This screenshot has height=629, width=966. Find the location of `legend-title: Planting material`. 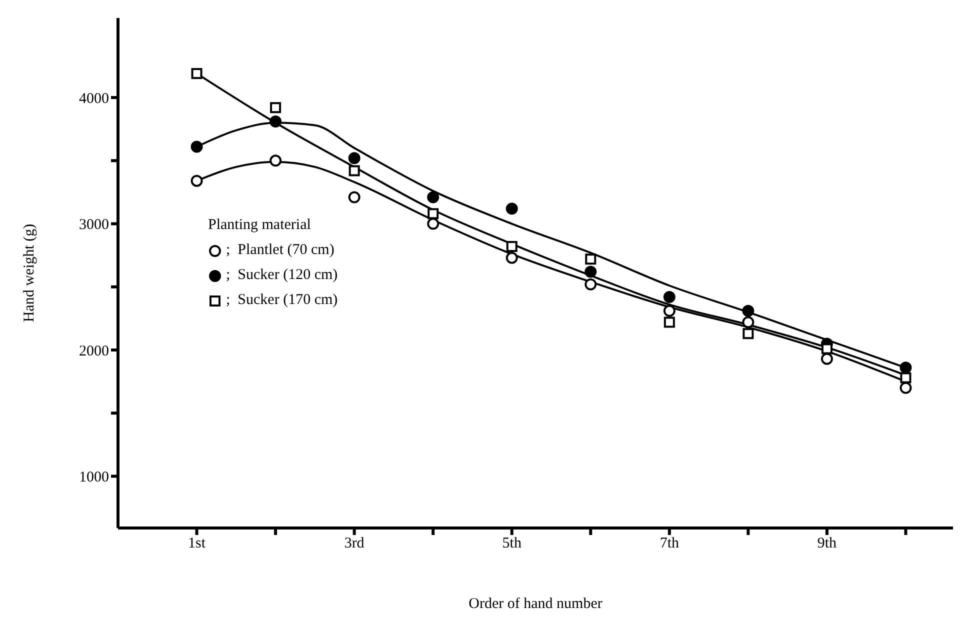

legend-title: Planting material is located at coordinates (260, 225).